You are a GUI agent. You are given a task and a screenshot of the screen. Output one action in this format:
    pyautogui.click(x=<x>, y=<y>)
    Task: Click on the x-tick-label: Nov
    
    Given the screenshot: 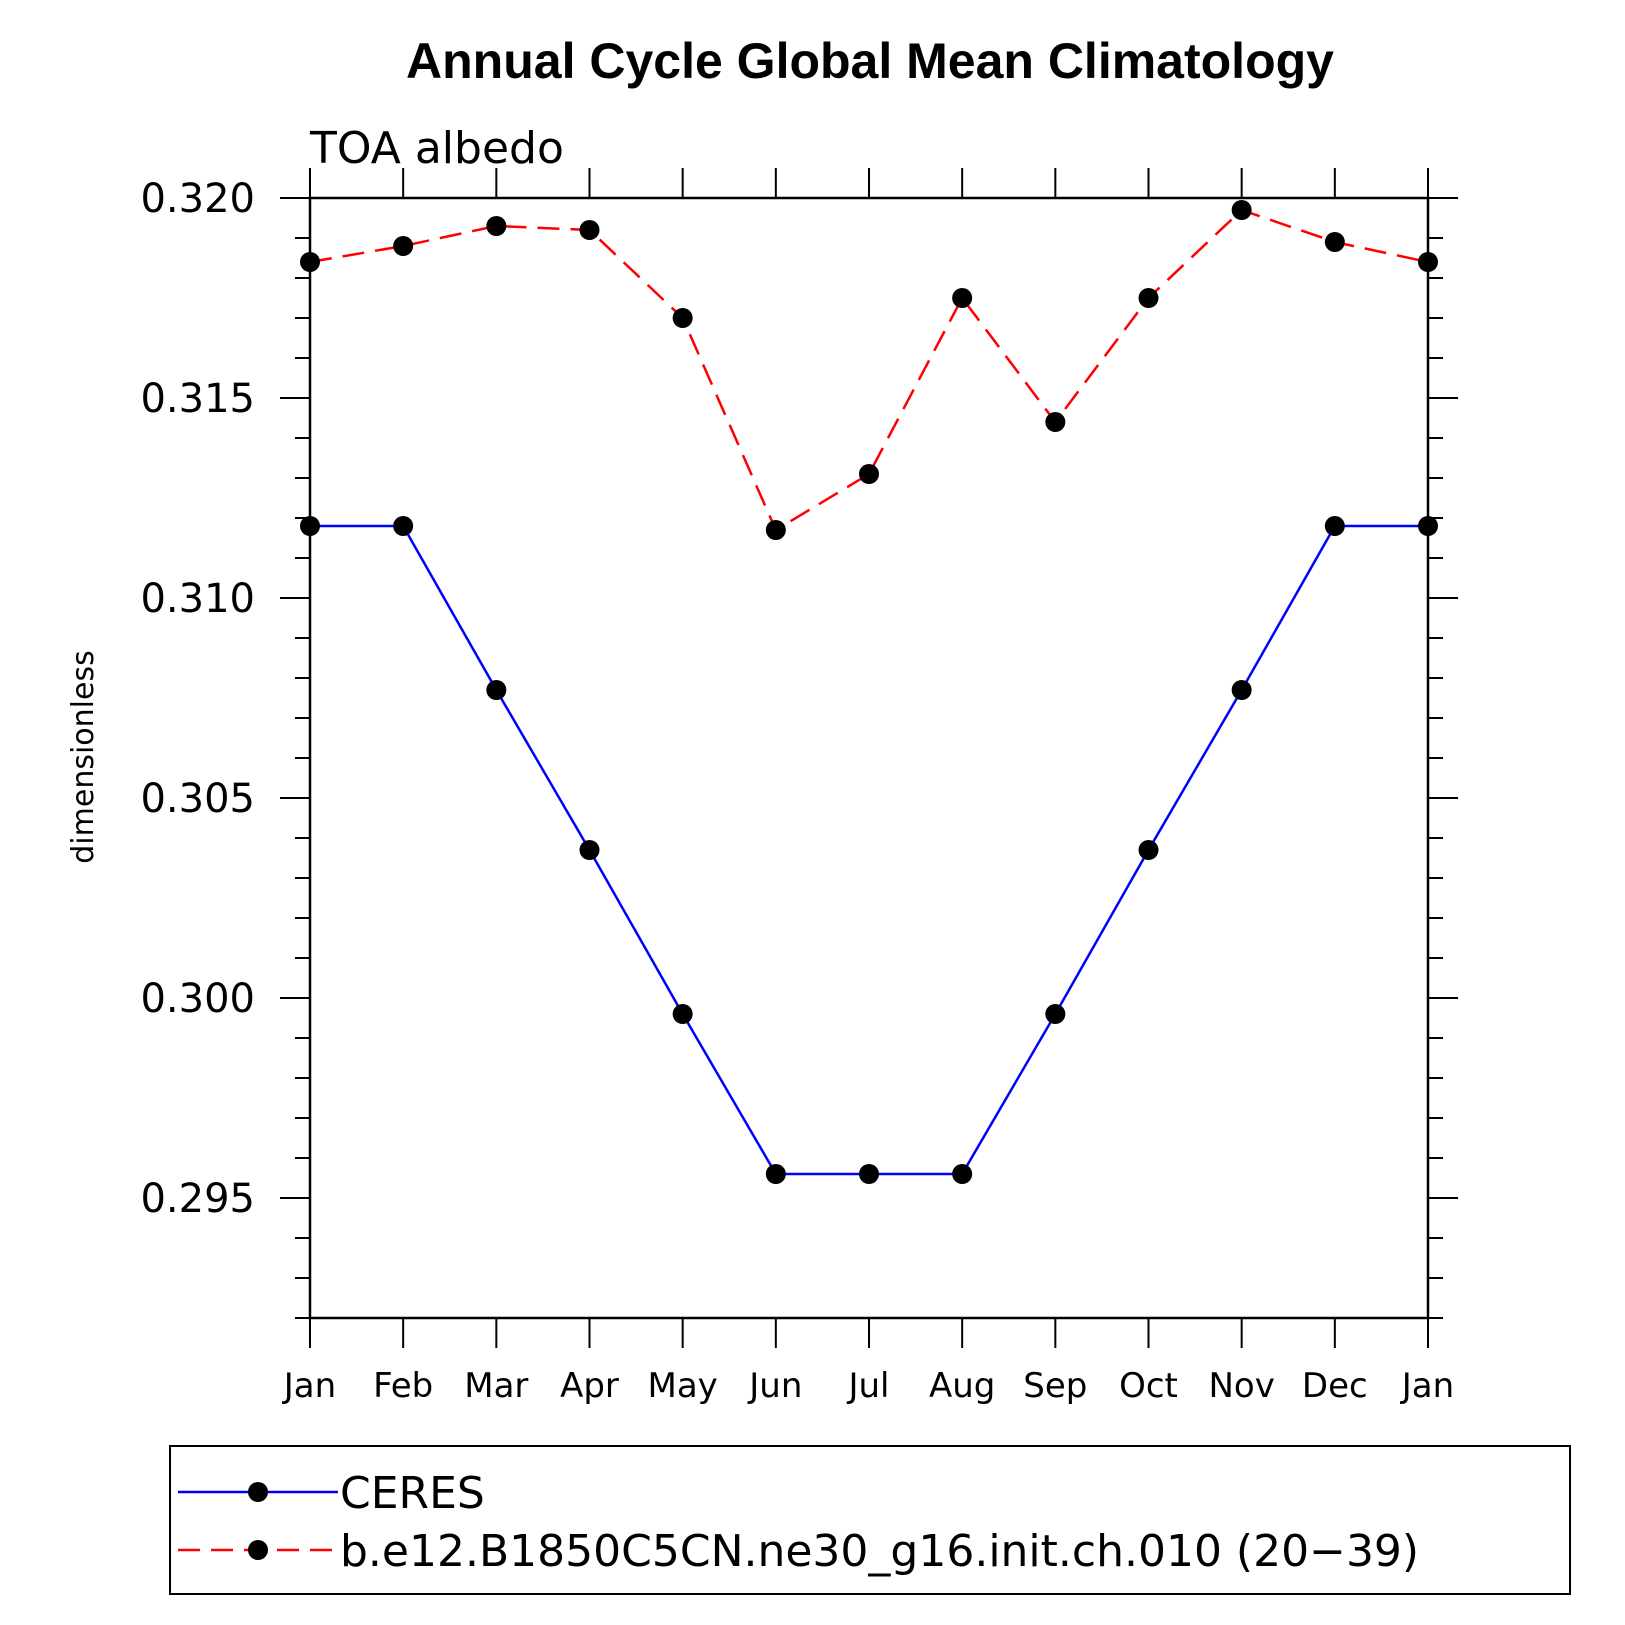 What is the action you would take?
    pyautogui.click(x=1241, y=1386)
    